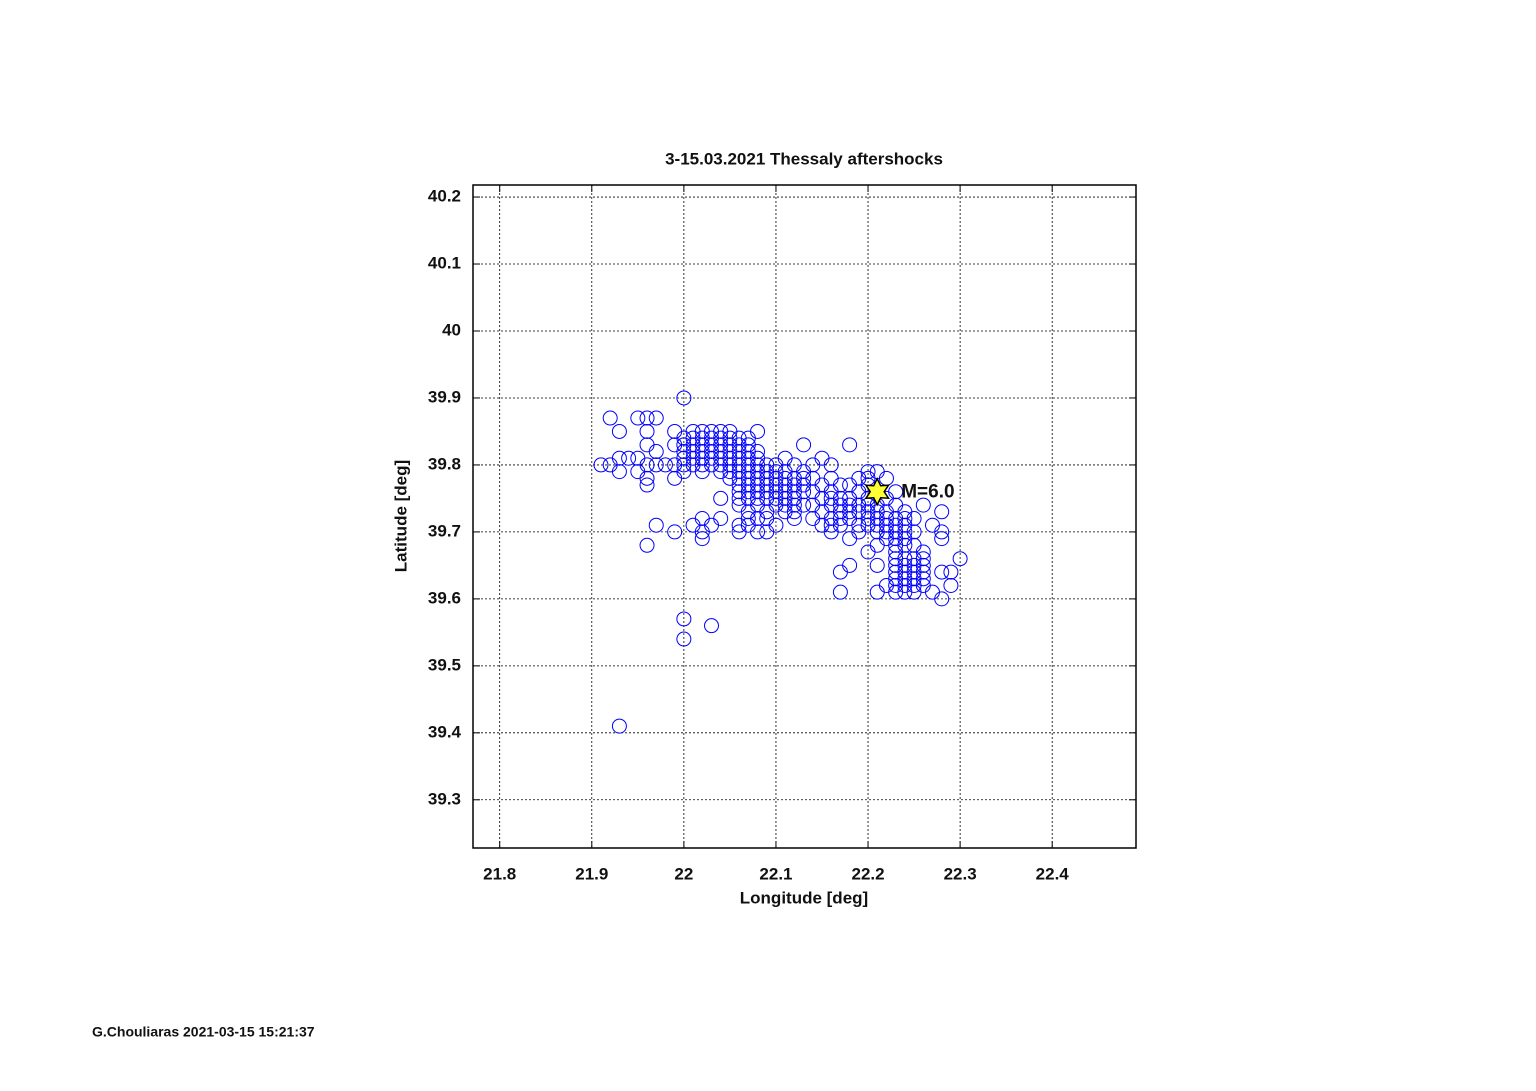  Describe the element at coordinates (927, 492) in the screenshot. I see `mainshock-label: M=6.0` at that location.